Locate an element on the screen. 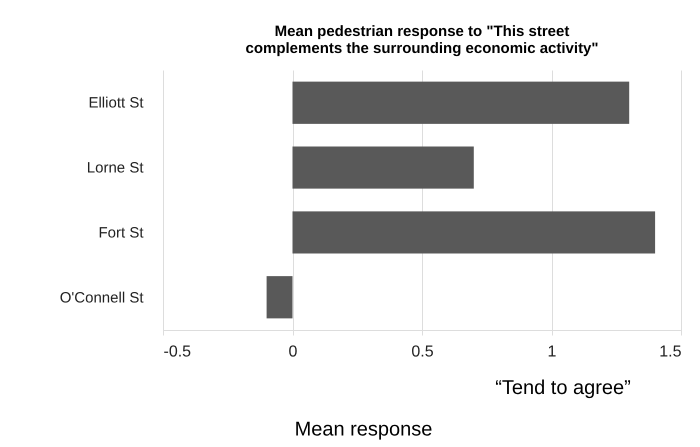 Image resolution: width=700 pixels, height=447 pixels. y-tick-label: O'Connell St is located at coordinates (102, 297).